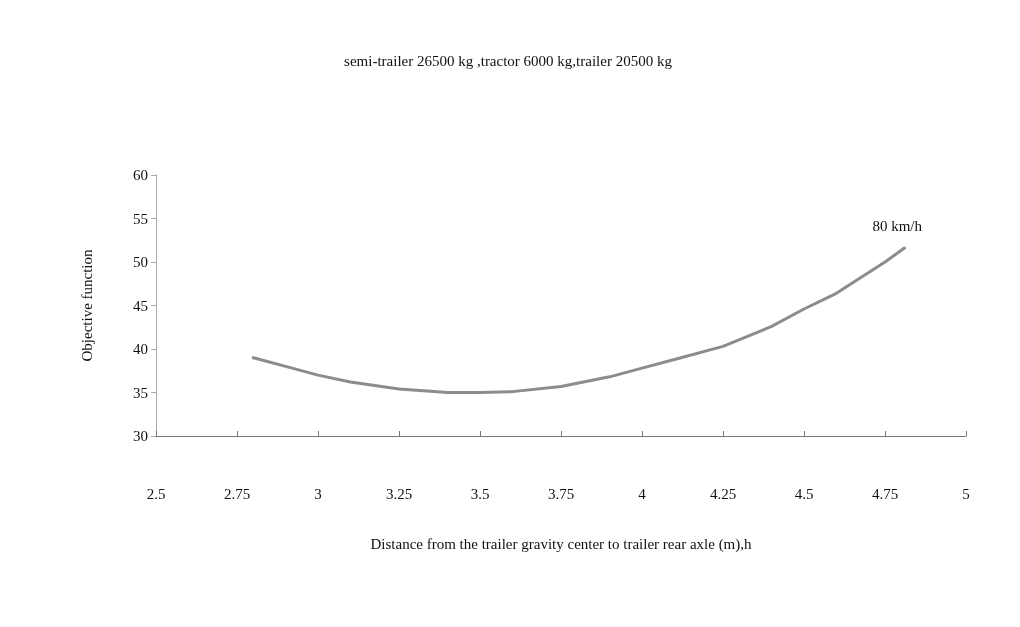 The image size is (1020, 627). Describe the element at coordinates (399, 493) in the screenshot. I see `x-tick-label: 3.25` at that location.